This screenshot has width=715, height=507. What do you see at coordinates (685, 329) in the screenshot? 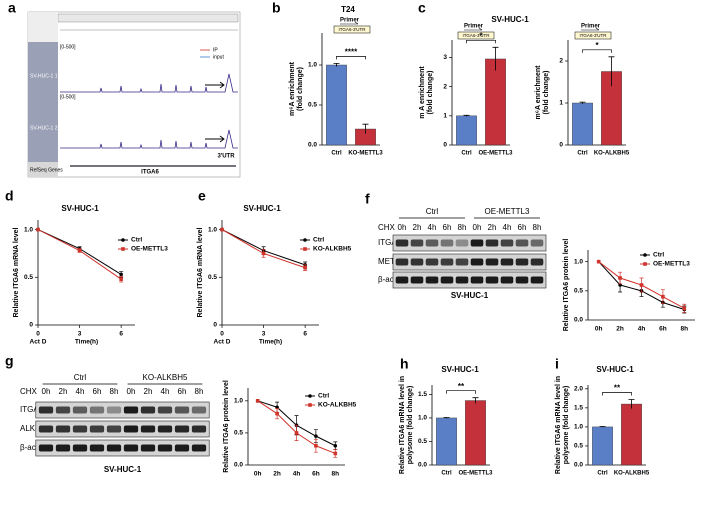
I see `x-tick-label: 8h` at bounding box center [685, 329].